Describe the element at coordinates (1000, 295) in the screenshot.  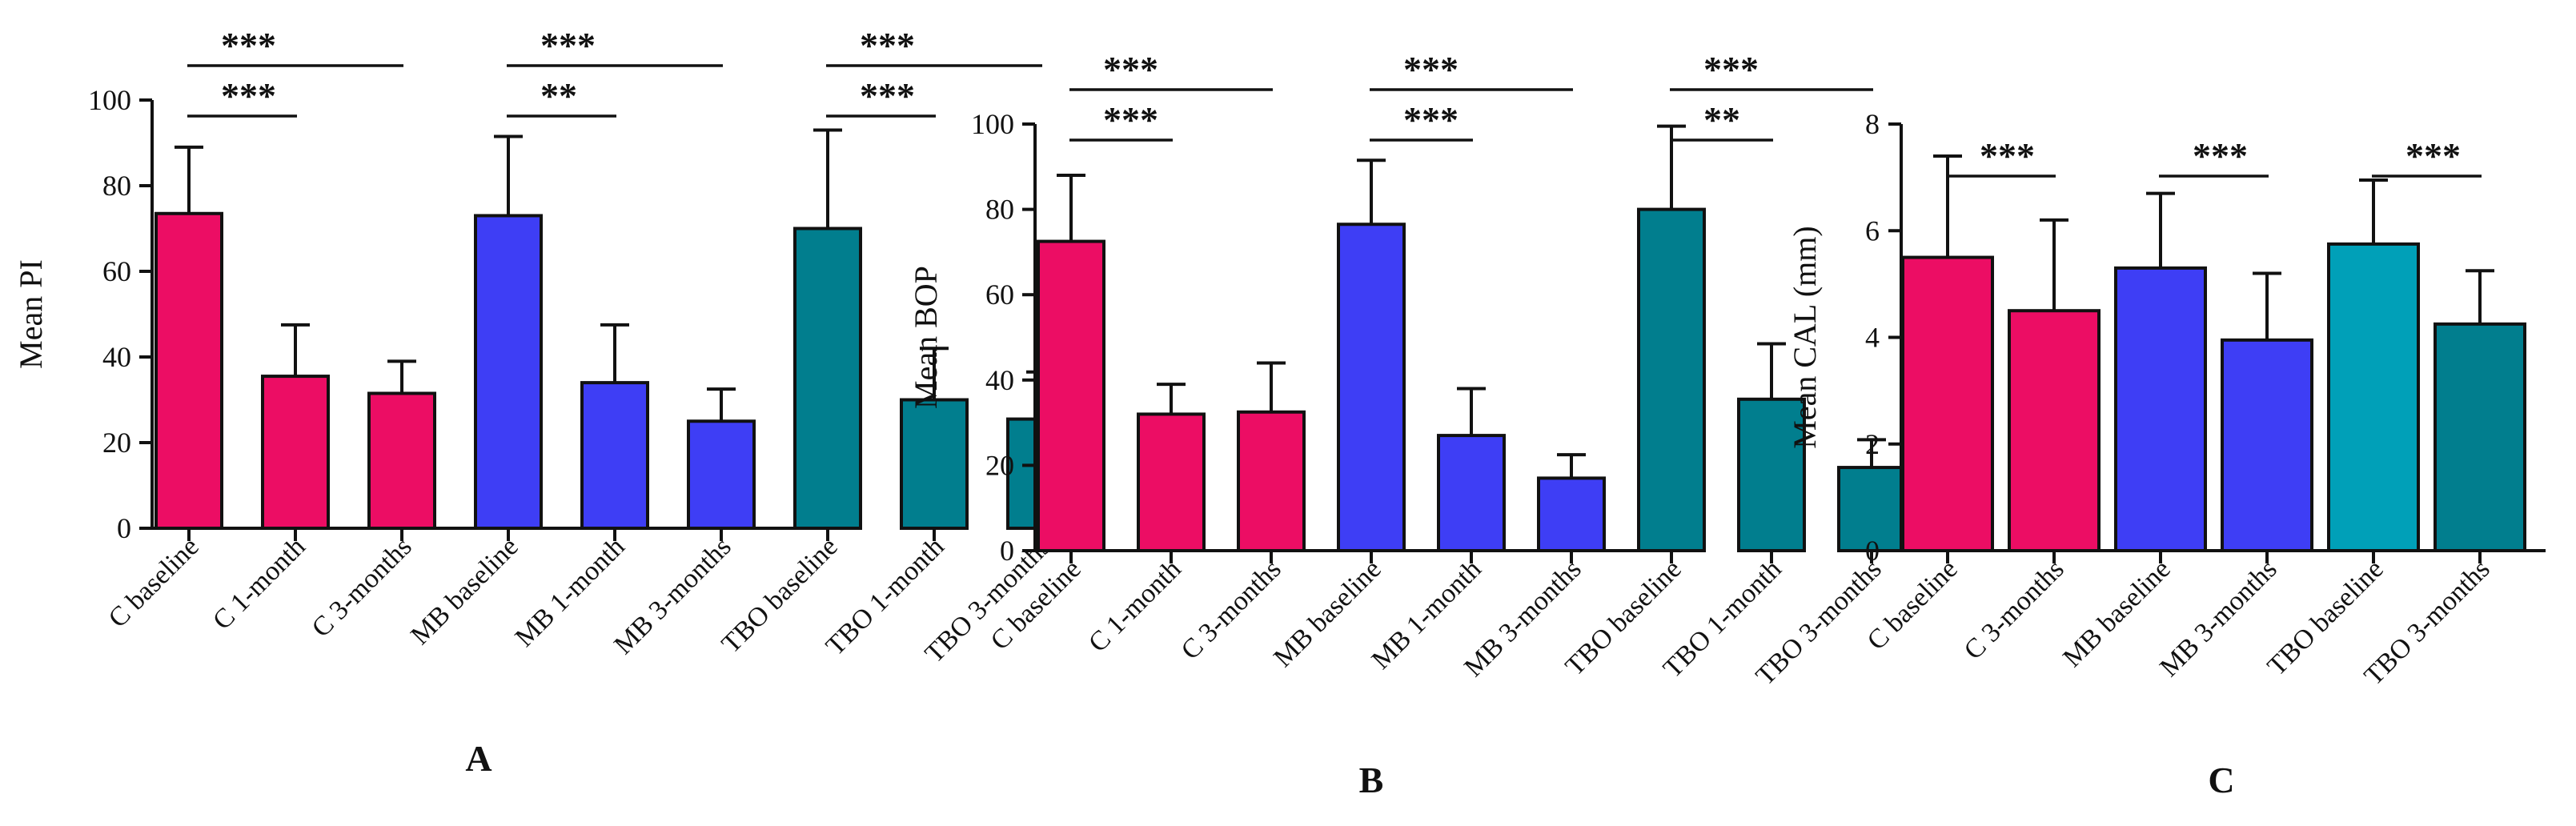
I see `panel-b-y-tick-label: 60` at that location.